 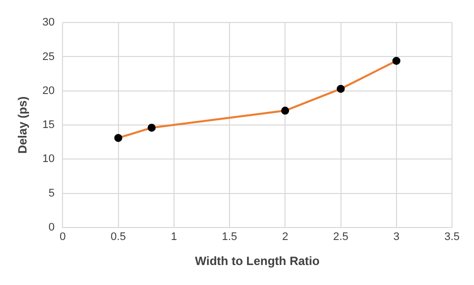 I want to click on x-tick-label: 1.5, so click(x=230, y=237).